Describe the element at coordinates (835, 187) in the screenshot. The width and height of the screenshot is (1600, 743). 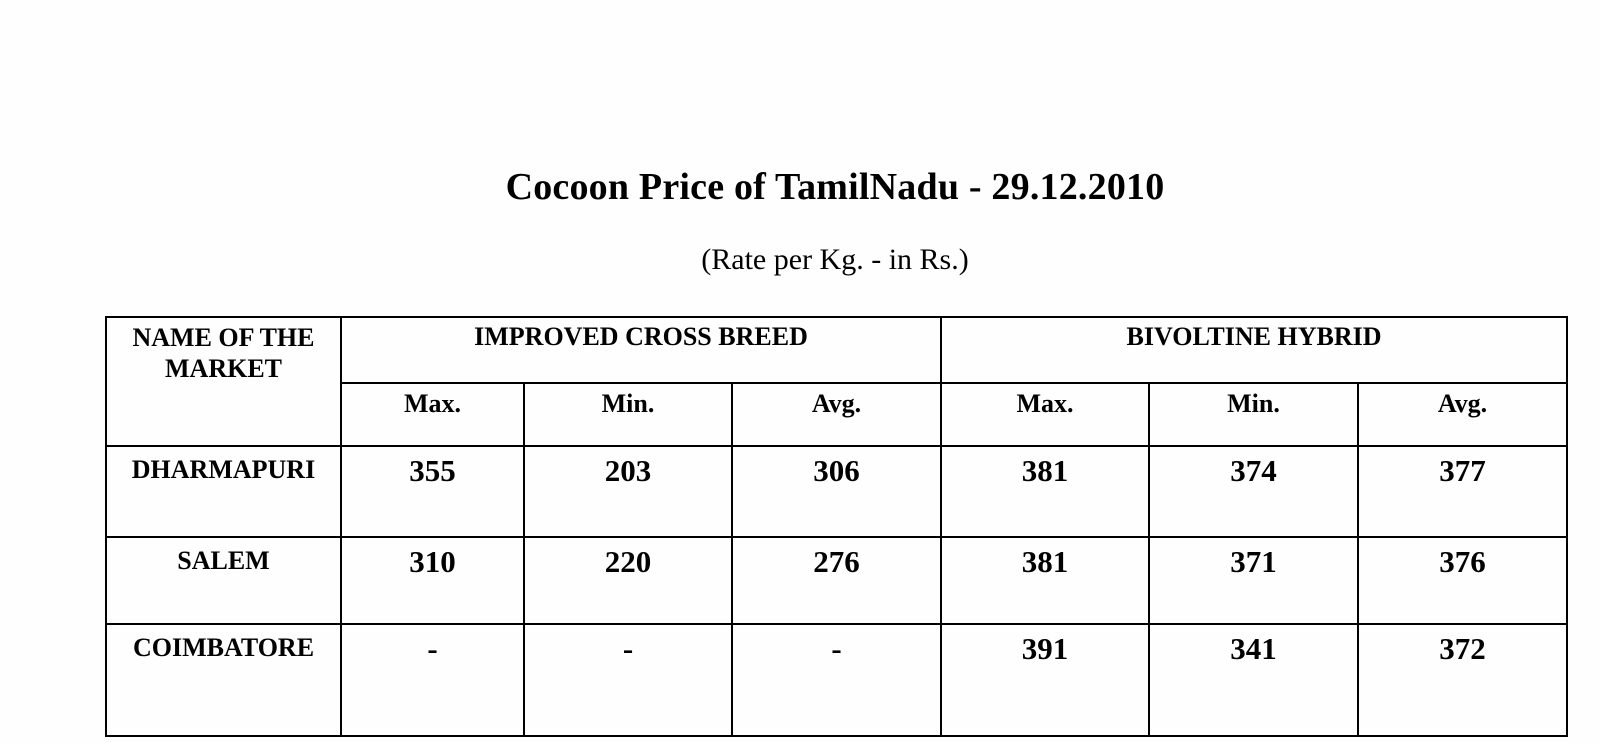
I see `page-title: Cocoon Price of TamilNadu - 29.12.2010` at that location.